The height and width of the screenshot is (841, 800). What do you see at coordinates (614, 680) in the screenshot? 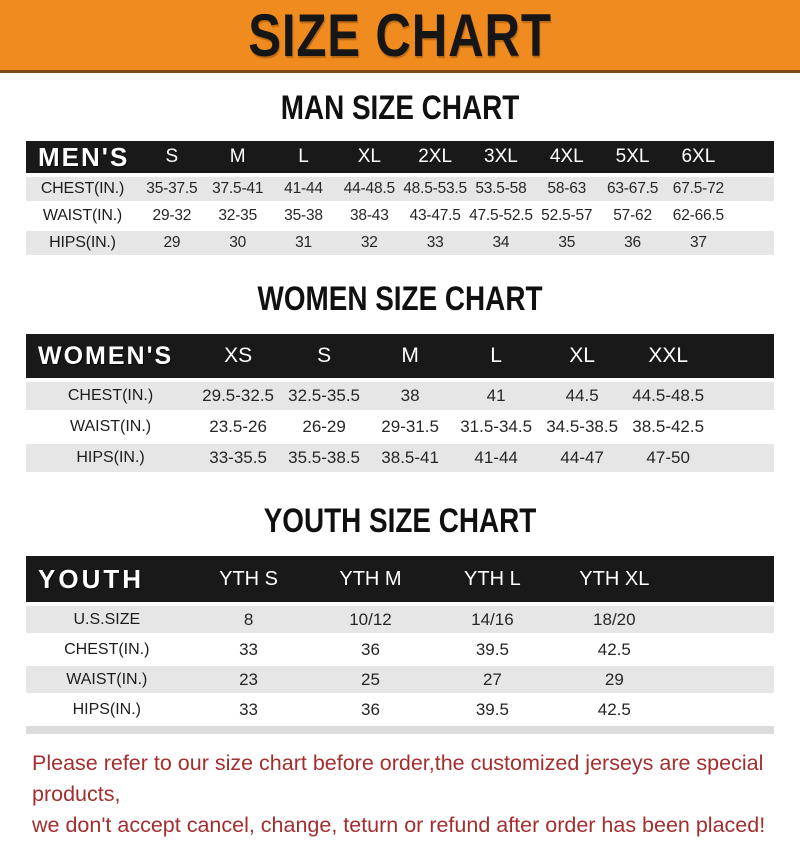
I see `value-cell: 29` at bounding box center [614, 680].